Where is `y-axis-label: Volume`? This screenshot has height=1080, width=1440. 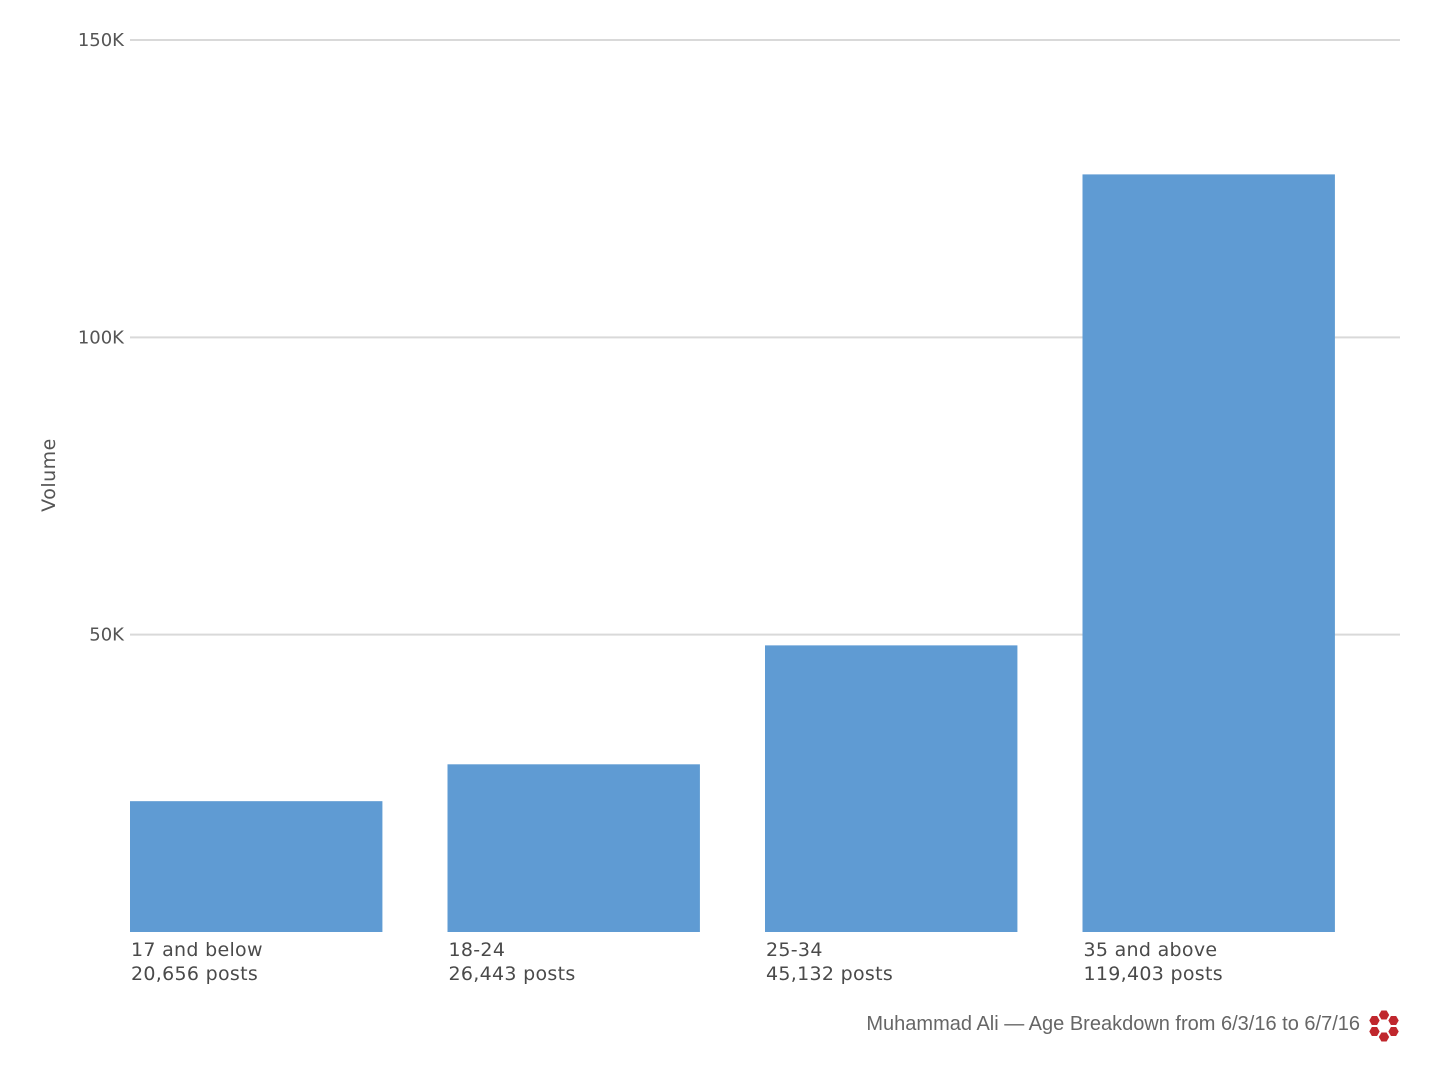
y-axis-label: Volume is located at coordinates (49, 475).